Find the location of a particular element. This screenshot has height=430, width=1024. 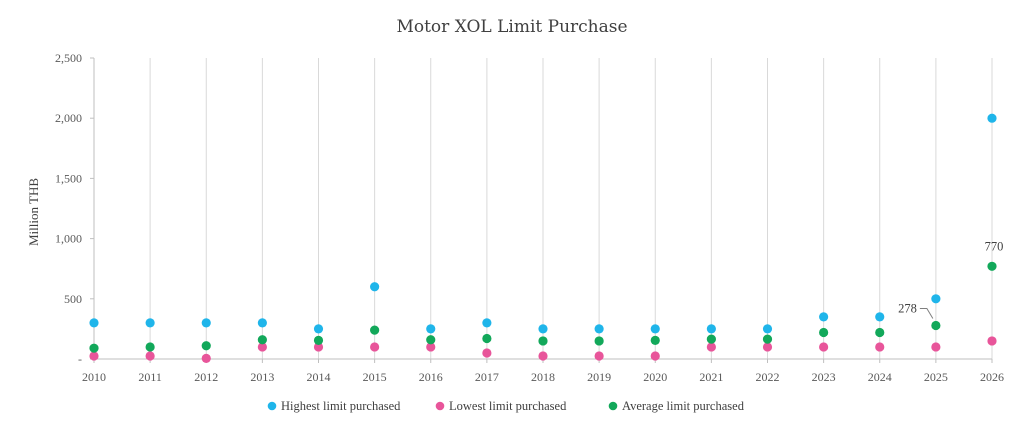

x-tick-label-2024: 2024 is located at coordinates (880, 377).